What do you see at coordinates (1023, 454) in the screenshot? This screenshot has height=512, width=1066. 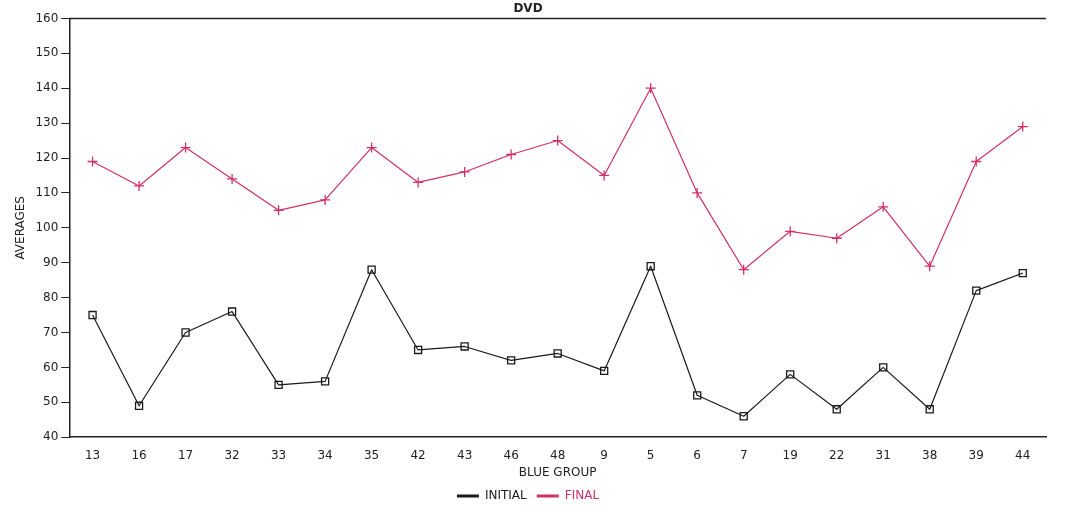 I see `x-tick-label: 44` at bounding box center [1023, 454].